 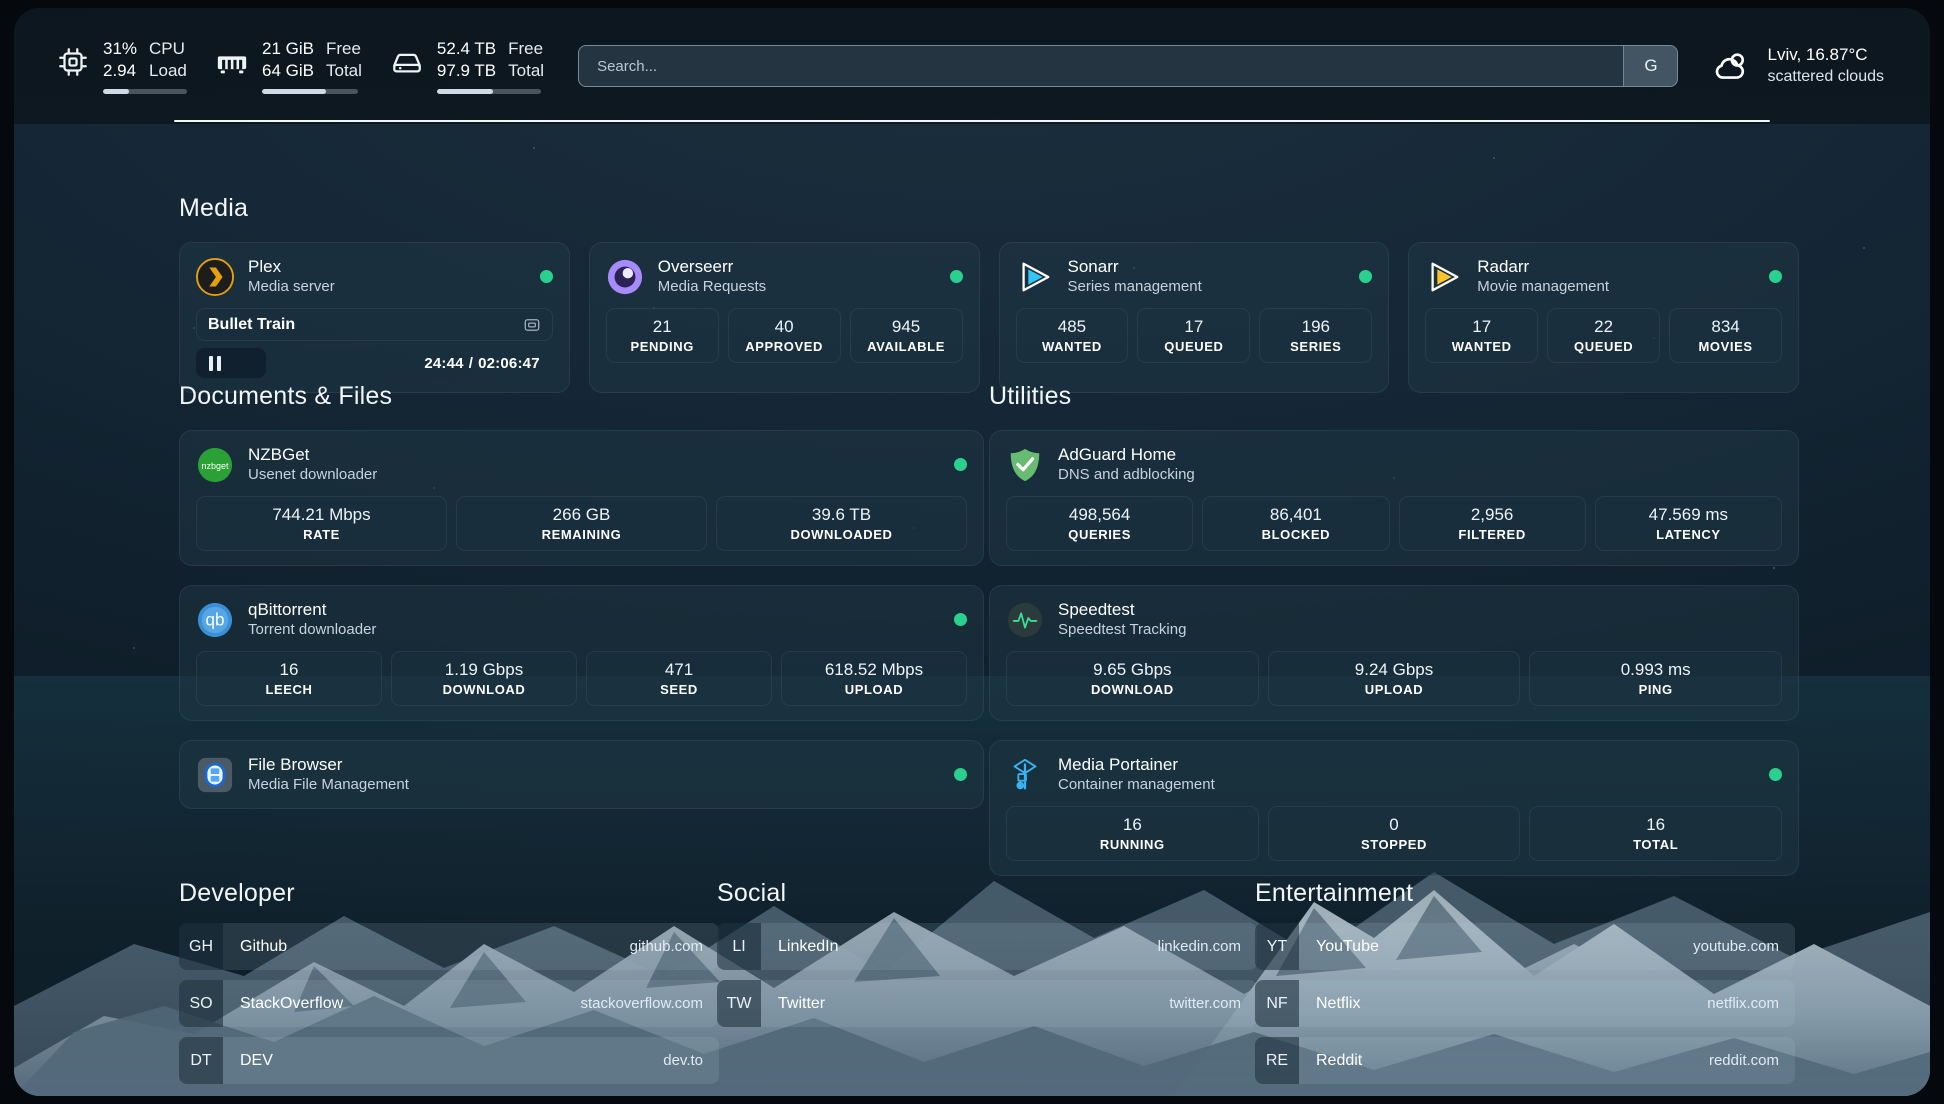 What do you see at coordinates (321, 523) in the screenshot?
I see `stat-tile: 744.21 Mbps RATE` at bounding box center [321, 523].